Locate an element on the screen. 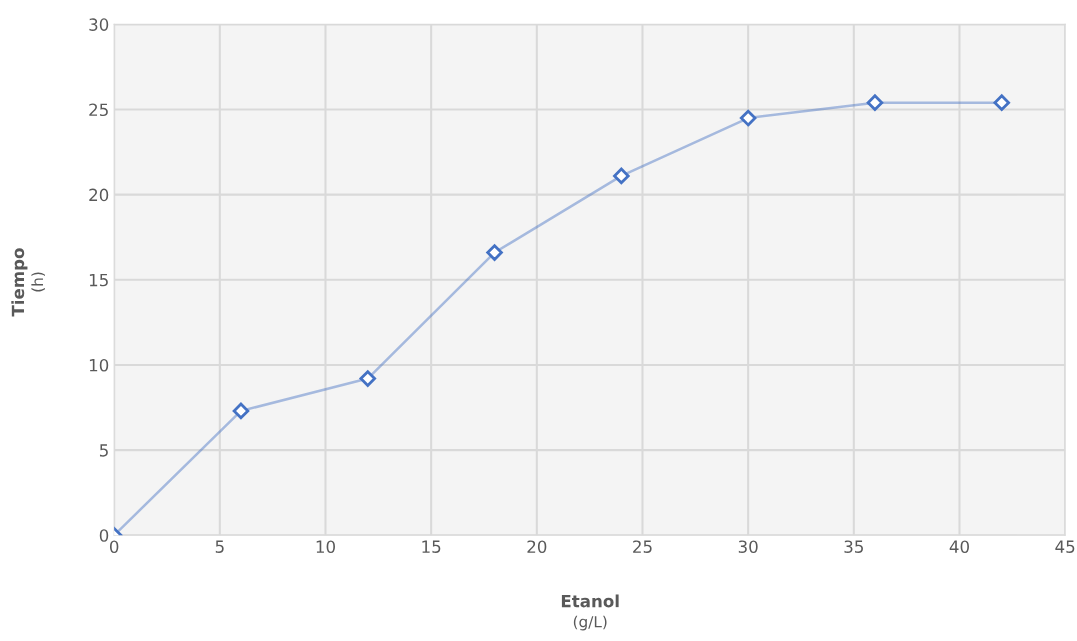 This screenshot has width=1077, height=641. y-tick-label: 15 is located at coordinates (98, 280).